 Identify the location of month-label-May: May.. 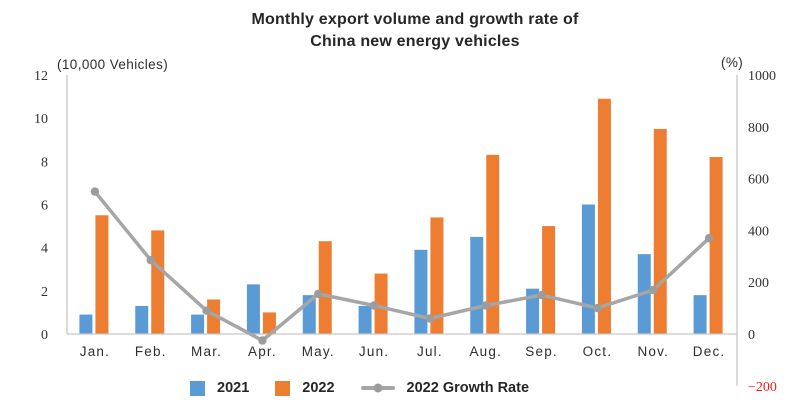
(318, 351).